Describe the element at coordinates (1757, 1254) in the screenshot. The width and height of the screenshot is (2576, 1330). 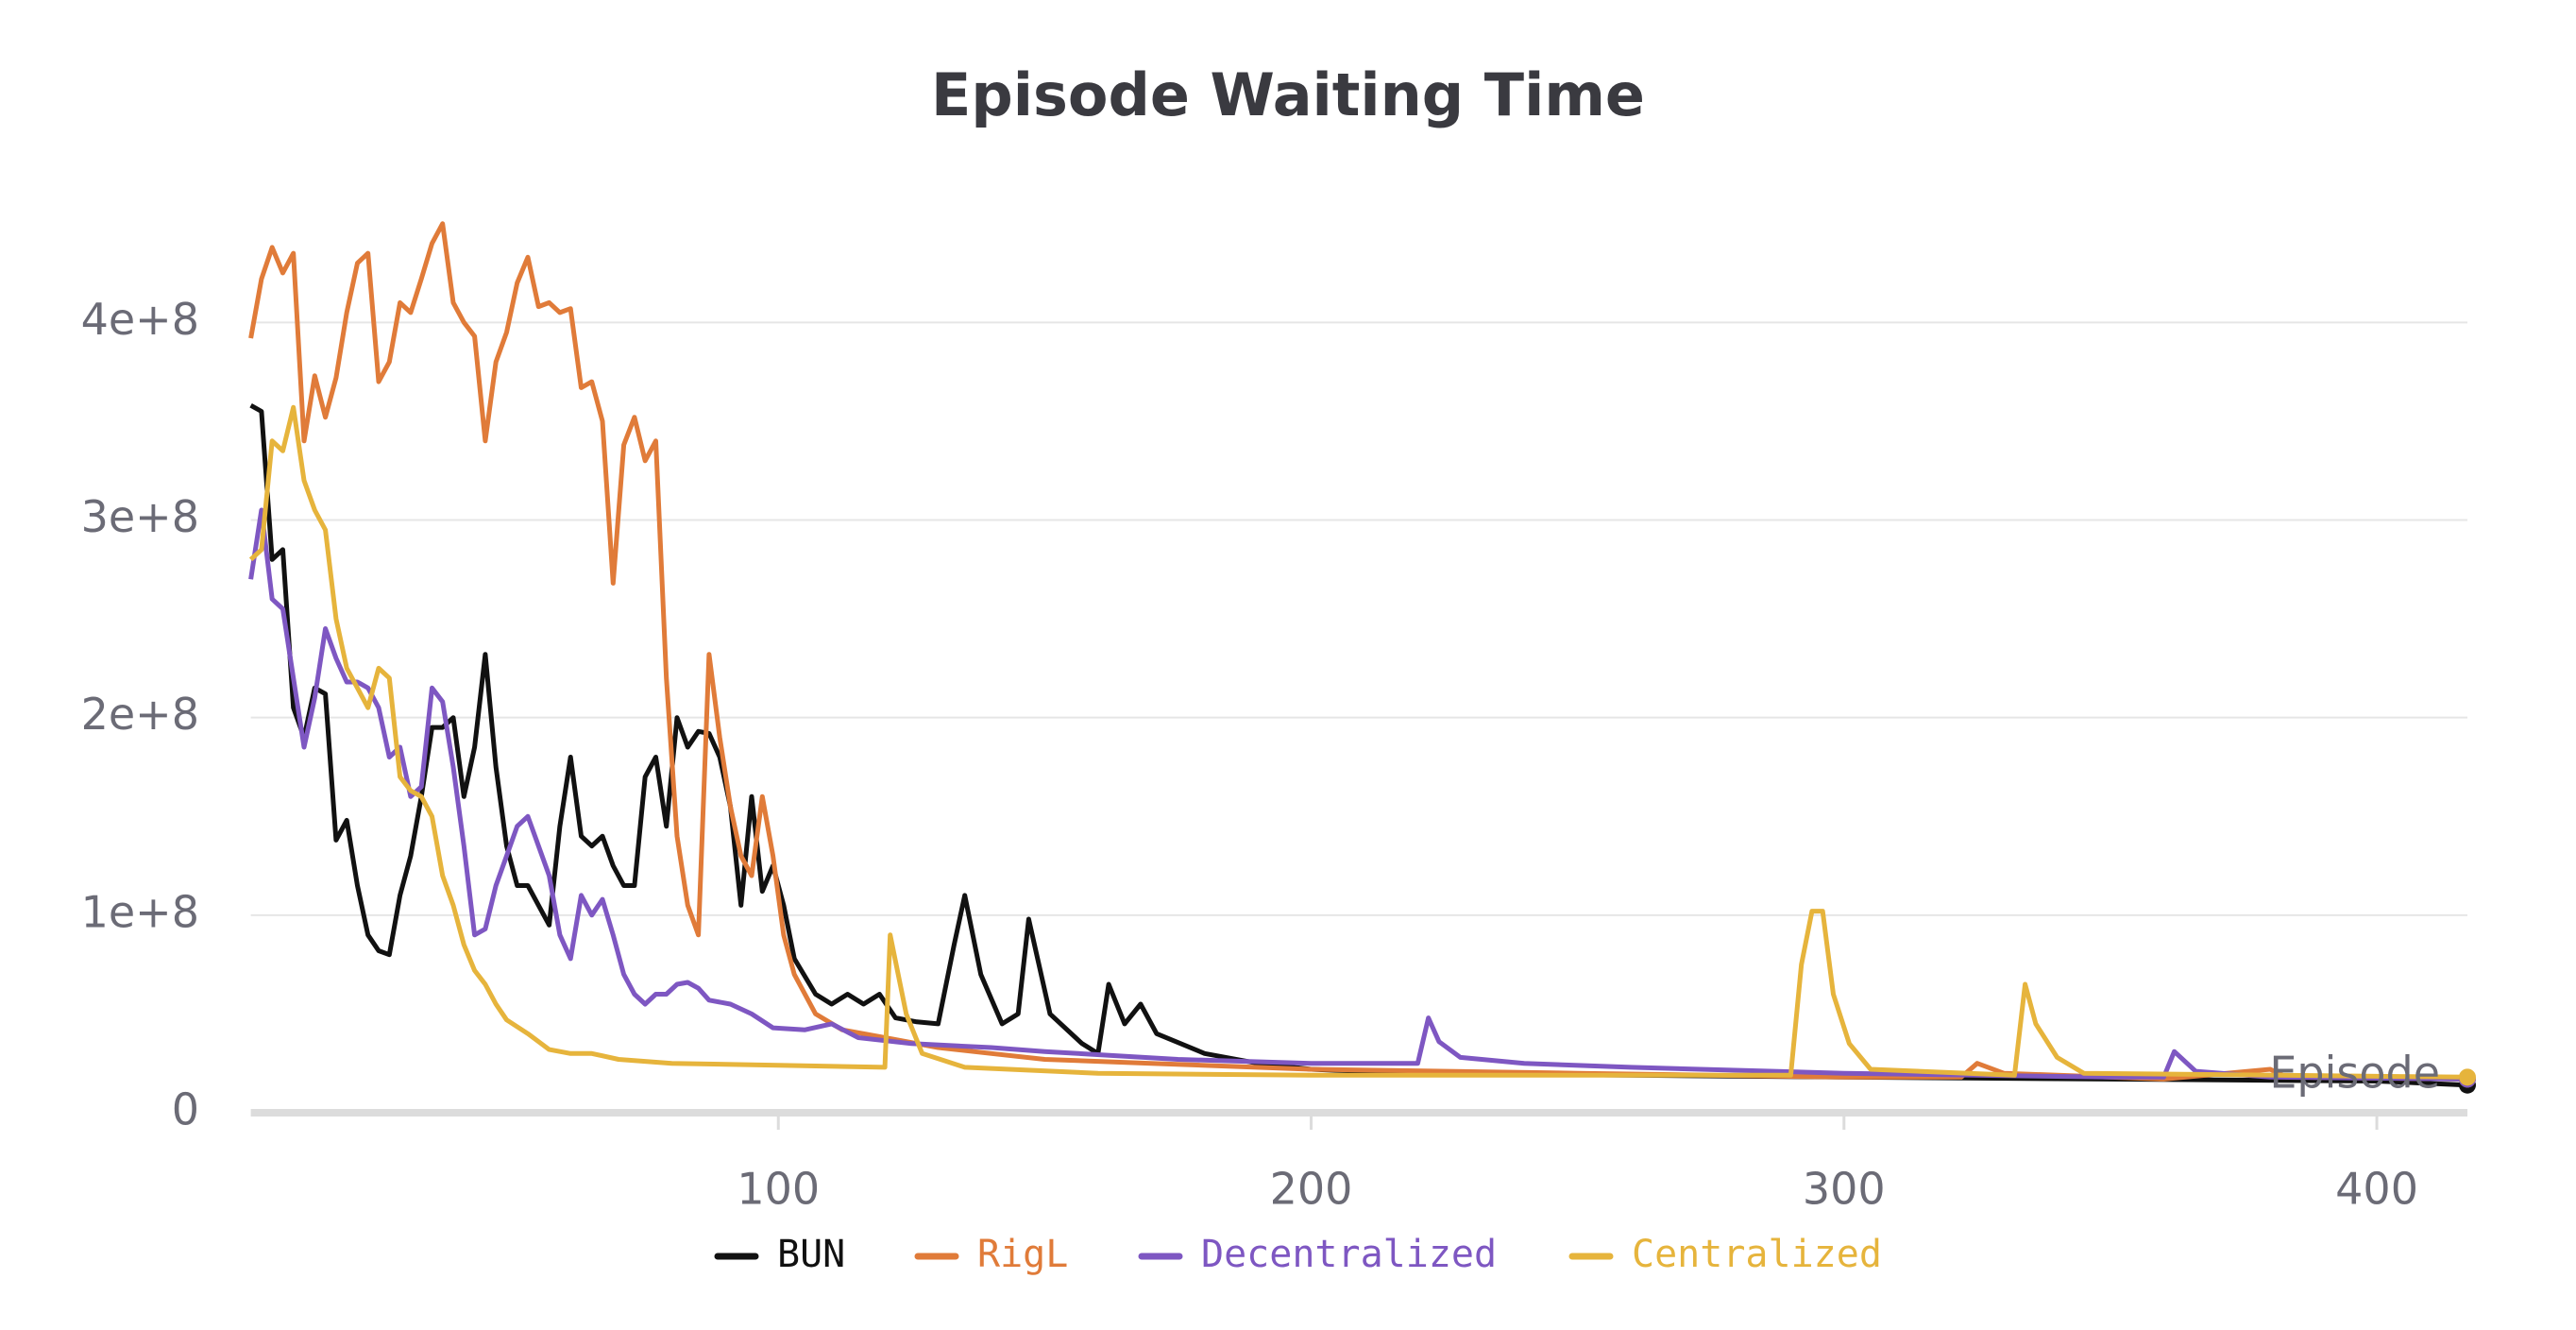
I see `legend-label: Centralized` at that location.